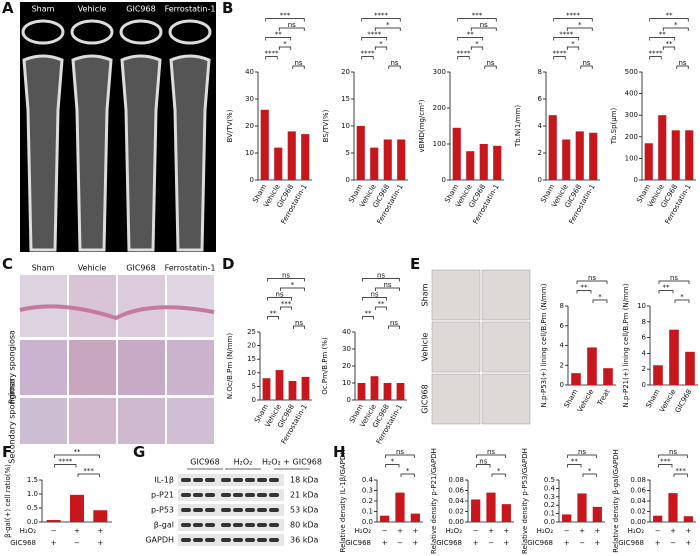 Image resolution: width=700 pixels, height=556 pixels. Describe the element at coordinates (162, 510) in the screenshot. I see `protein-label: p-P53` at that location.